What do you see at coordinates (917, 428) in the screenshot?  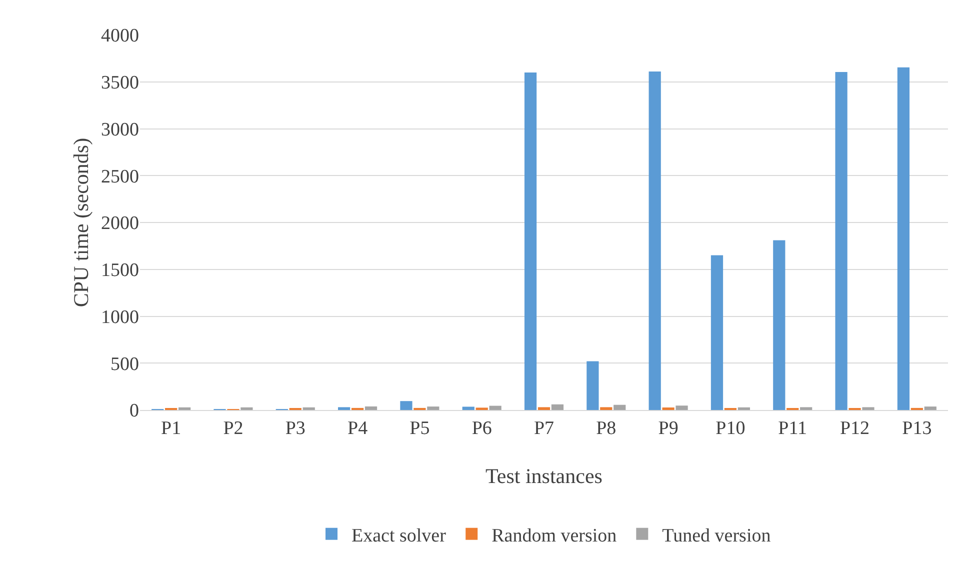 I see `x-tick-label: P13` at bounding box center [917, 428].